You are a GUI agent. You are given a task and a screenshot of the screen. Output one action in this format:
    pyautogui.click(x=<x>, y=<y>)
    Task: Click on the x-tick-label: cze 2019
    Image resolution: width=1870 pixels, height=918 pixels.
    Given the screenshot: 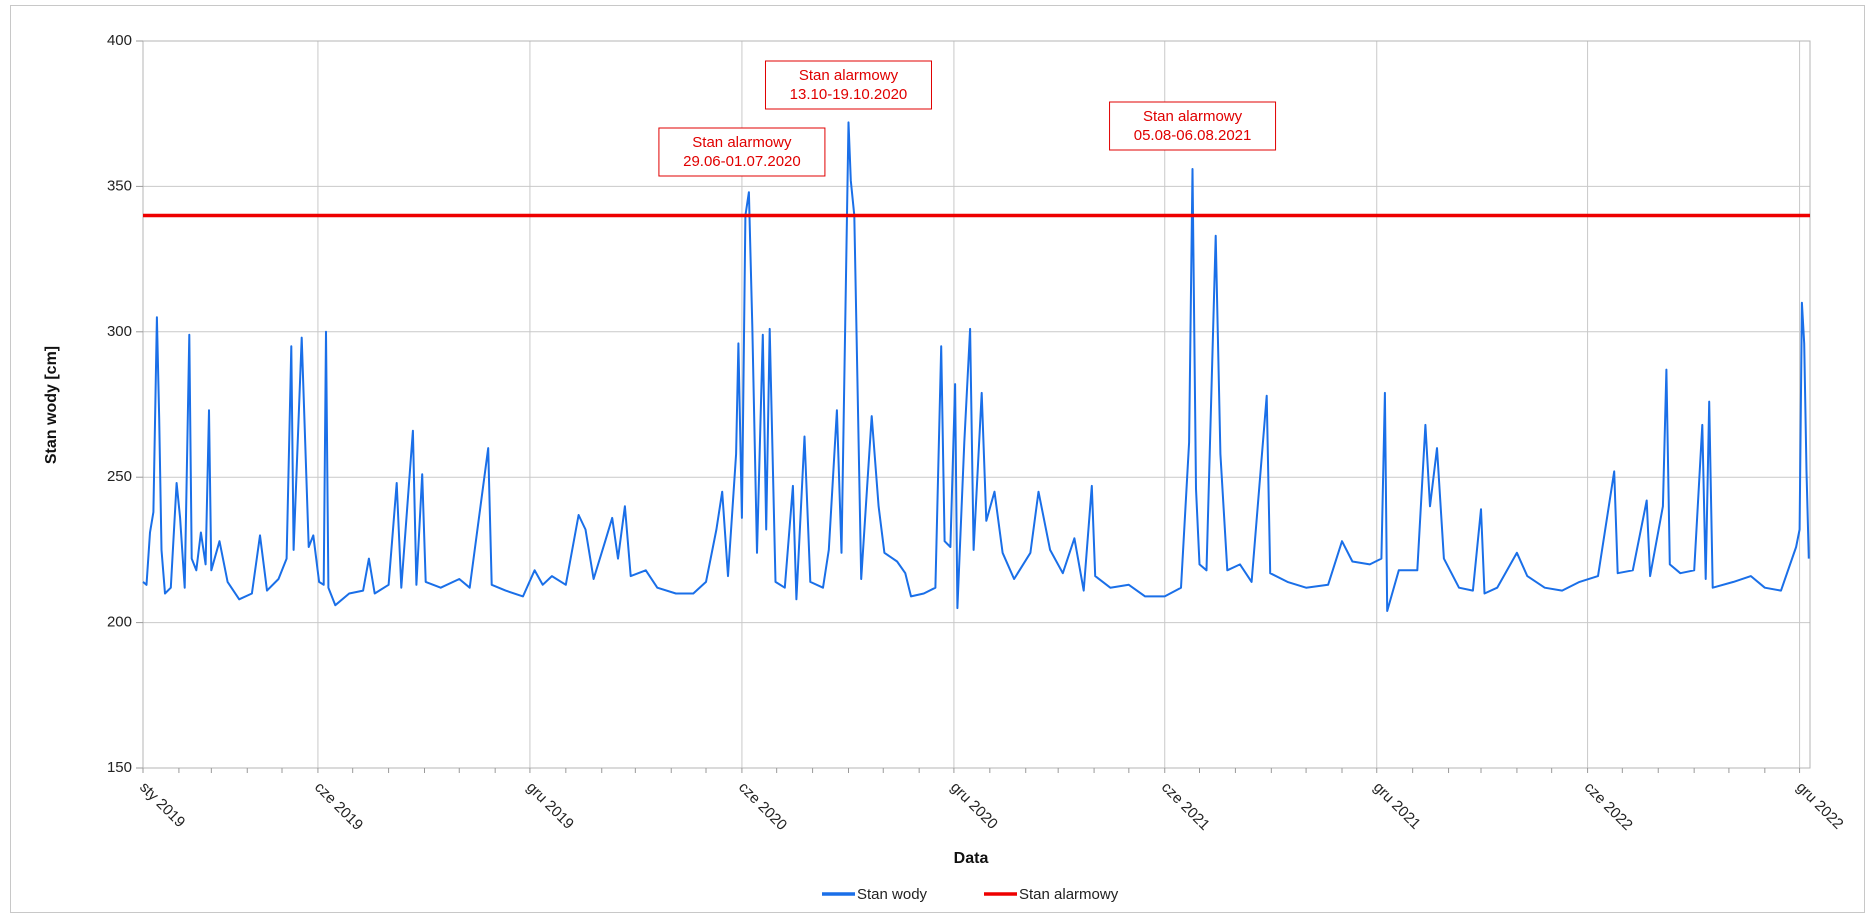 What is the action you would take?
    pyautogui.click(x=338, y=806)
    